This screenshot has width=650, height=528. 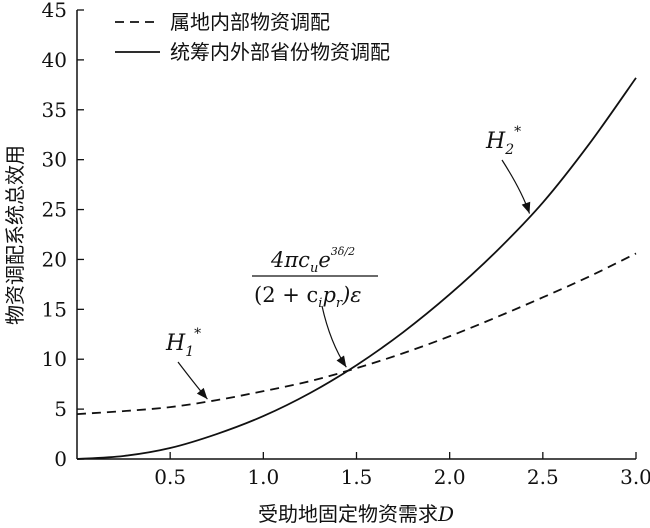 I want to click on svg-text: H1*, so click(x=183, y=343).